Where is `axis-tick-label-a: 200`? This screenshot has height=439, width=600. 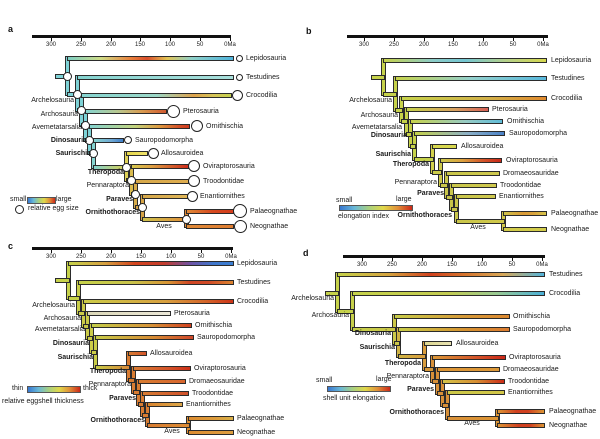 axis-tick-label-a: 200 is located at coordinates (111, 45).